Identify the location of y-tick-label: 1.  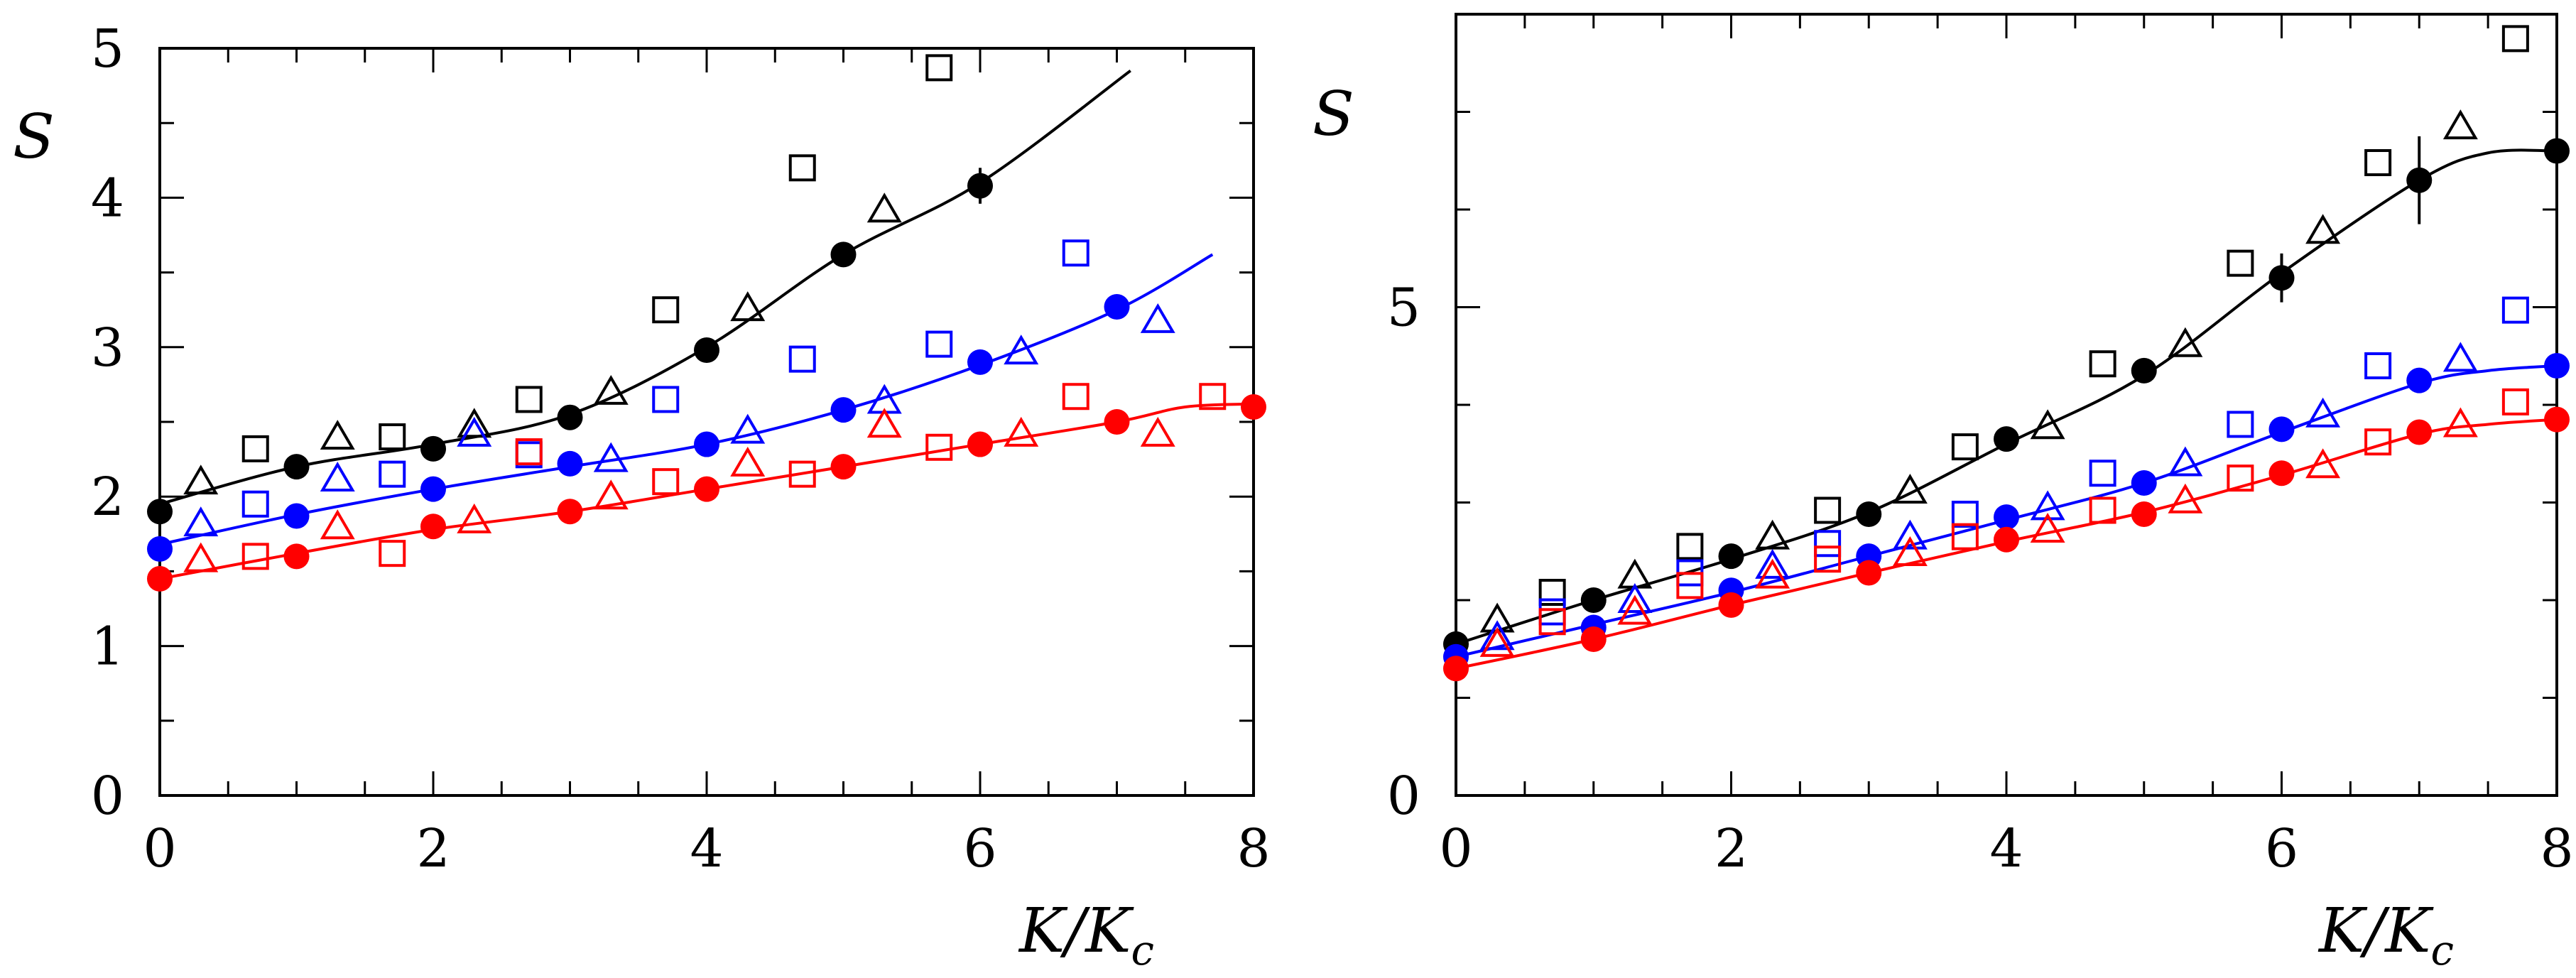
(107, 647).